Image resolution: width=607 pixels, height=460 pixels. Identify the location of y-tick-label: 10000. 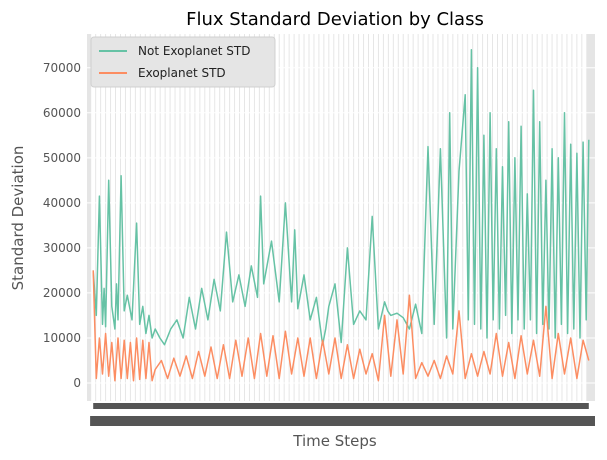
(62, 338).